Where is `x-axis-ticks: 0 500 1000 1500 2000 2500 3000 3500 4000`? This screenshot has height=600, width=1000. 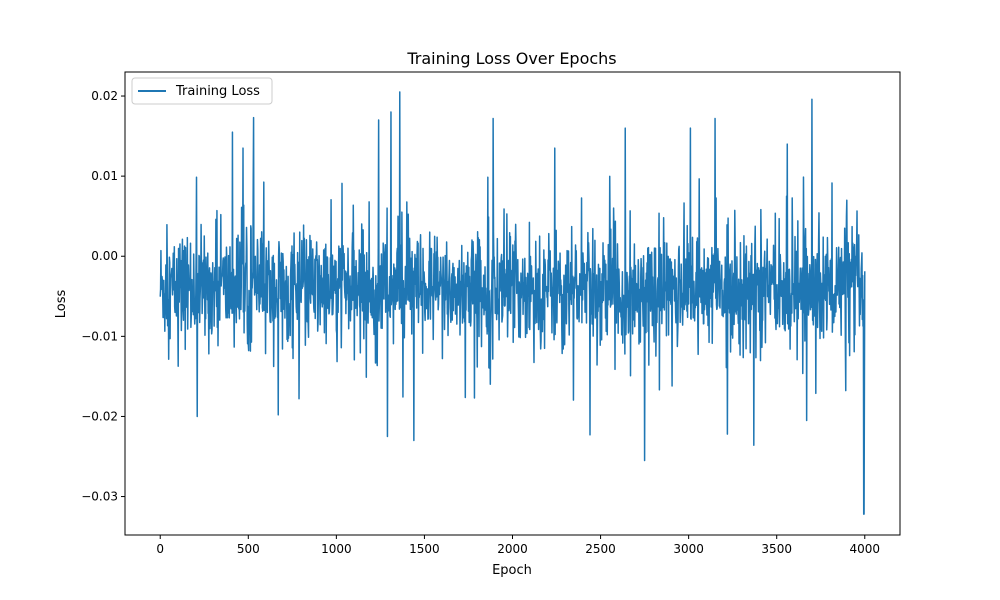 x-axis-ticks: 0 500 1000 1500 2000 2500 3000 3500 4000 is located at coordinates (518, 545).